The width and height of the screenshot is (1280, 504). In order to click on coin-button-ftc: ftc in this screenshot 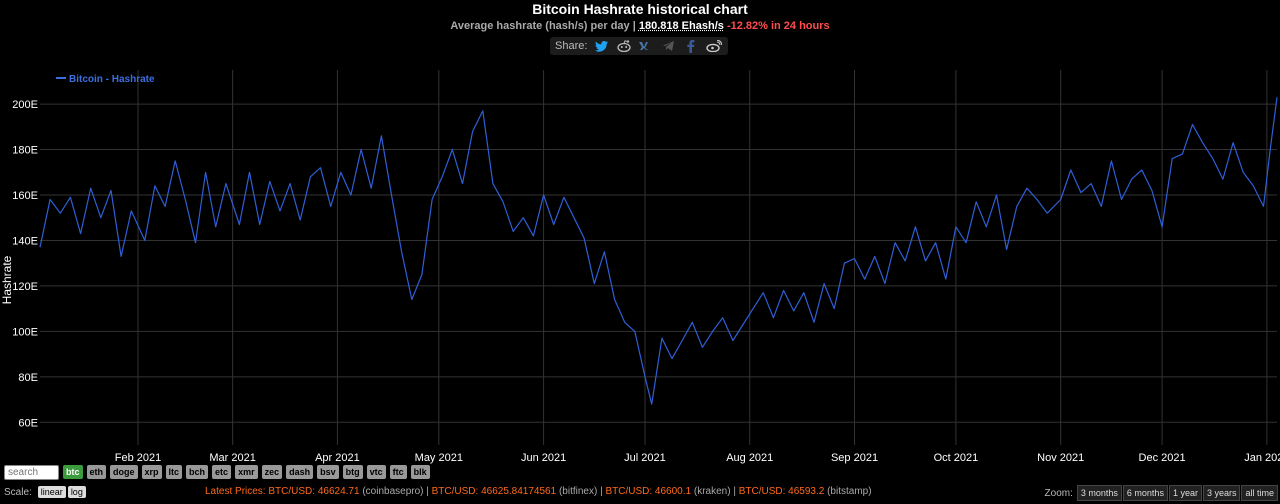, I will do `click(398, 472)`.